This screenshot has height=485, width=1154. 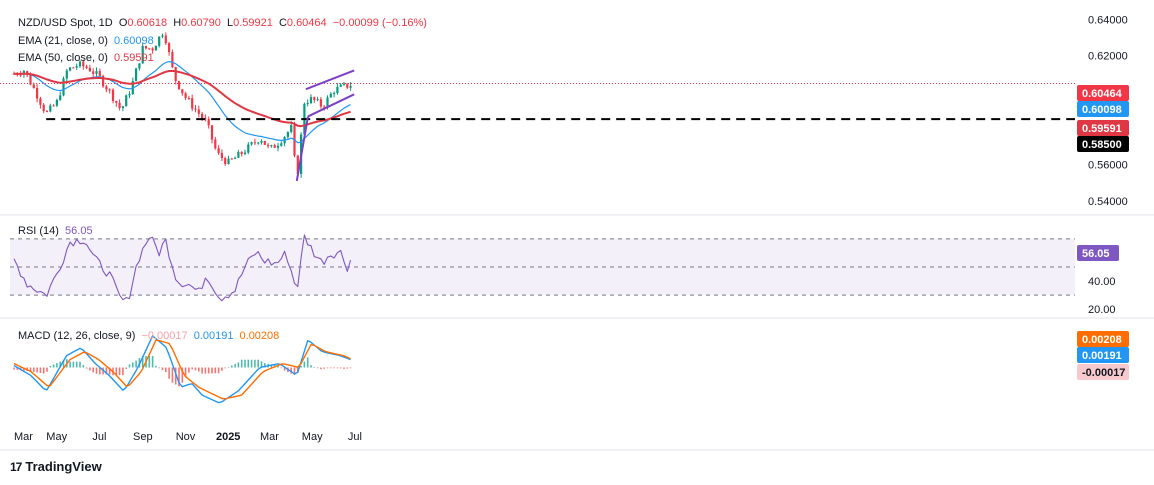 What do you see at coordinates (201, 23) in the screenshot?
I see `high-value: 0.60790` at bounding box center [201, 23].